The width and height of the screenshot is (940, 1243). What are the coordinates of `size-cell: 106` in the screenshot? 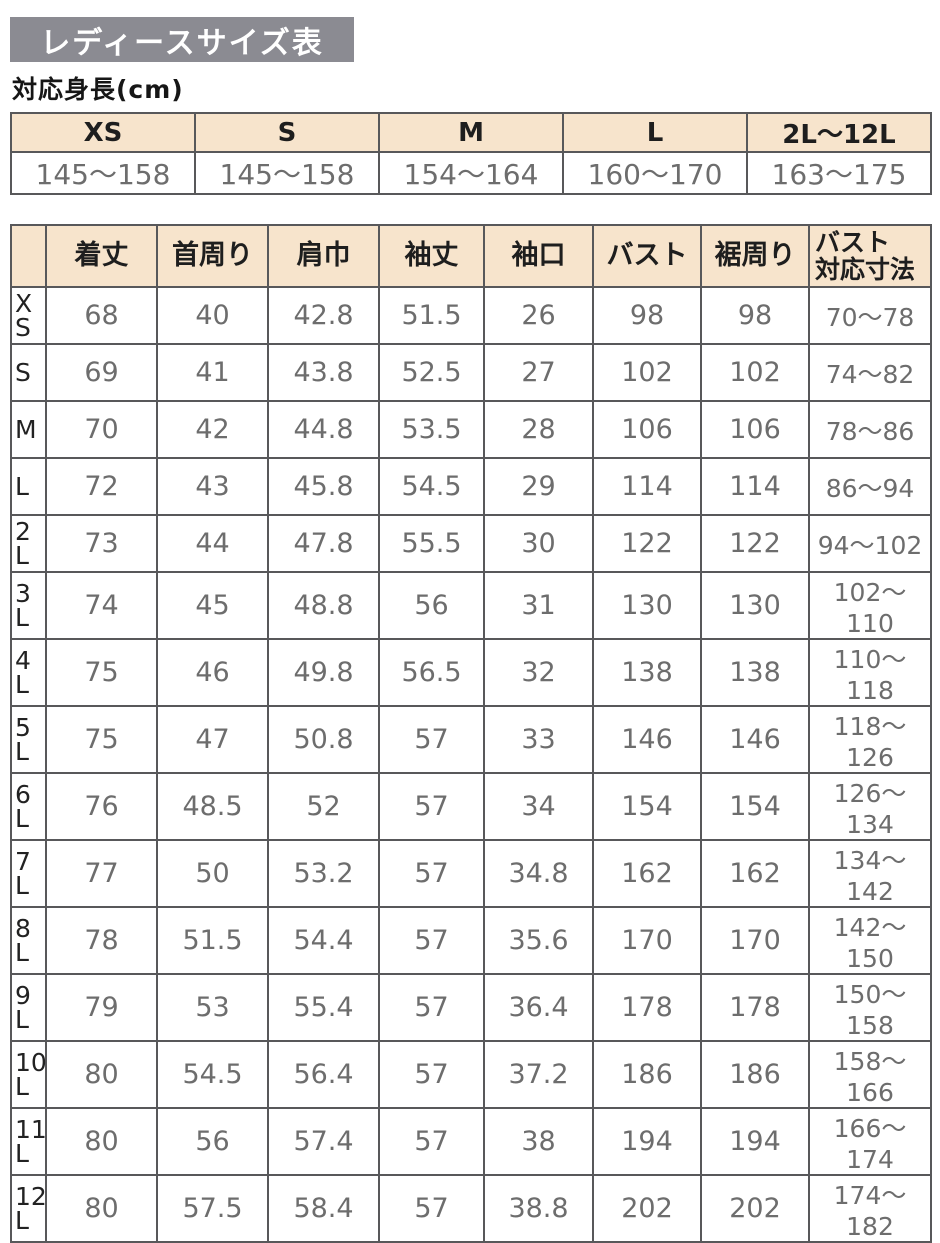 It's located at (647, 429).